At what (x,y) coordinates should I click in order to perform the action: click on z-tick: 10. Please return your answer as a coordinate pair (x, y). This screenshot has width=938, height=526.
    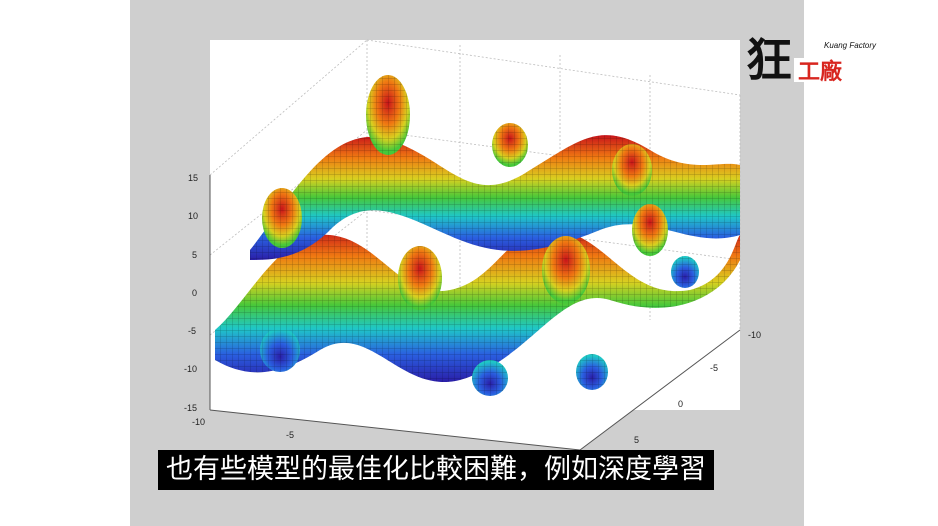
    Looking at the image, I should click on (193, 216).